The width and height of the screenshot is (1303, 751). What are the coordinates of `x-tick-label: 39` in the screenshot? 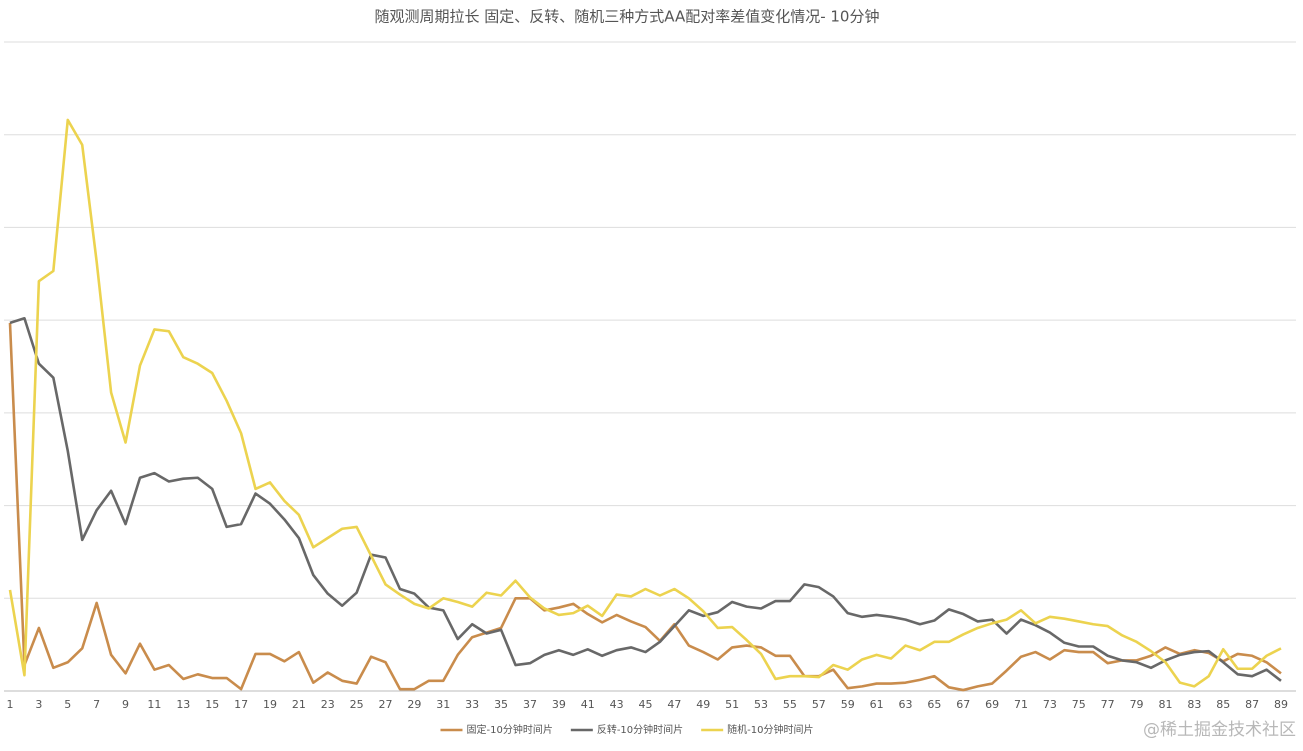 It's located at (559, 704).